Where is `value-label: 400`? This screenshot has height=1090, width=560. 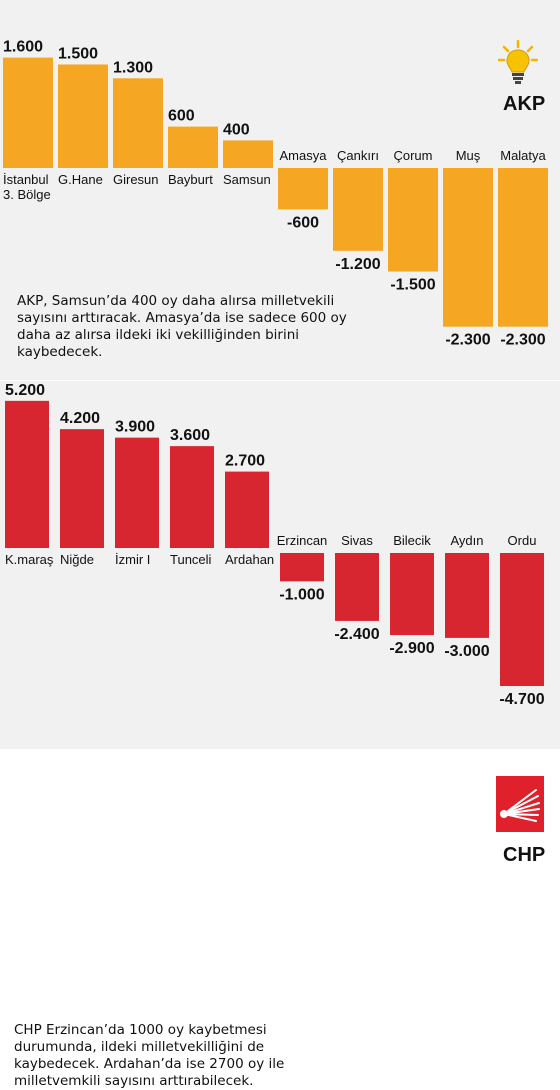 value-label: 400 is located at coordinates (236, 129).